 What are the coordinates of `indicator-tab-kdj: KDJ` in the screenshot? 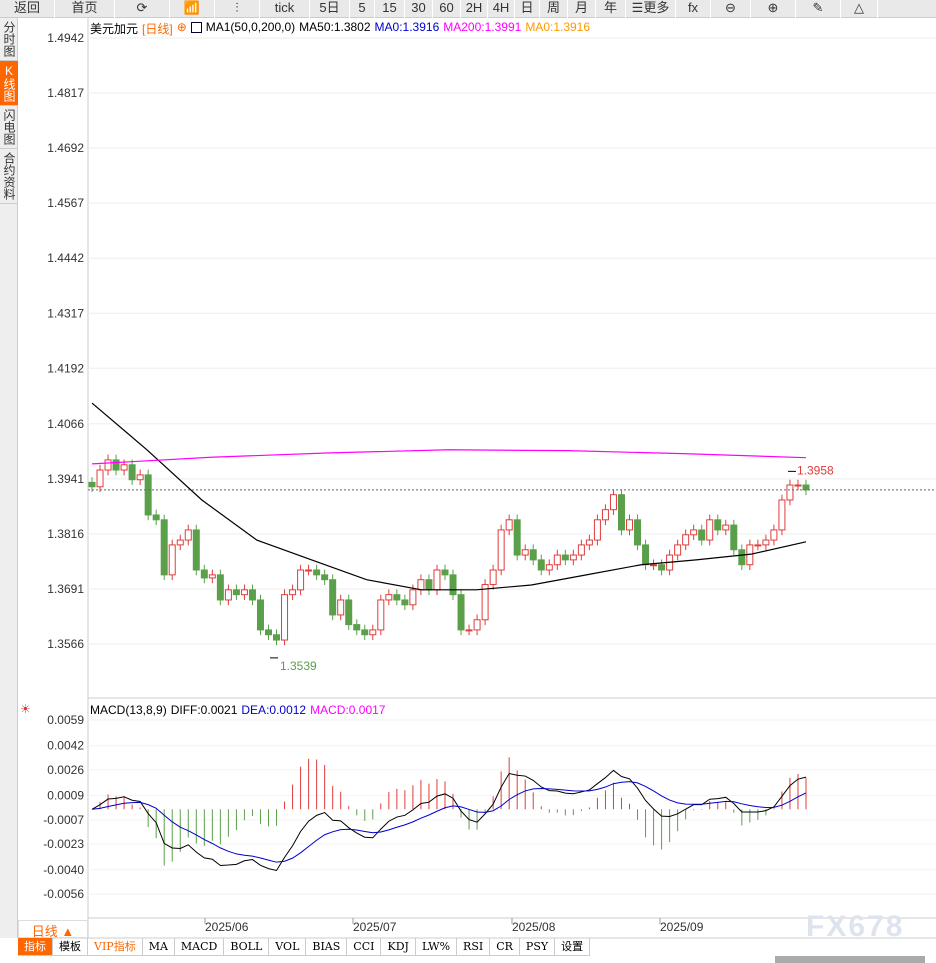 It's located at (398, 946).